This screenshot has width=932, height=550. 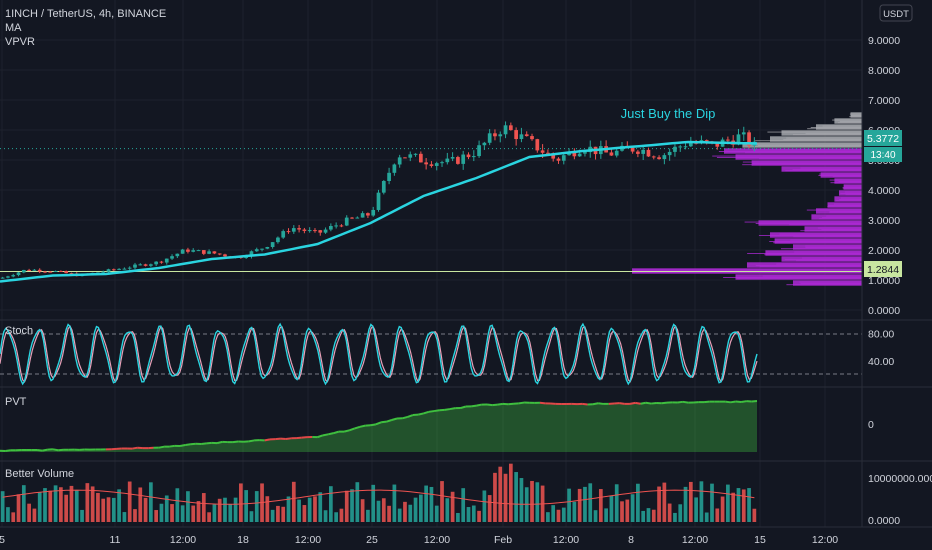 What do you see at coordinates (431, 354) in the screenshot?
I see `stoch-pane` at bounding box center [431, 354].